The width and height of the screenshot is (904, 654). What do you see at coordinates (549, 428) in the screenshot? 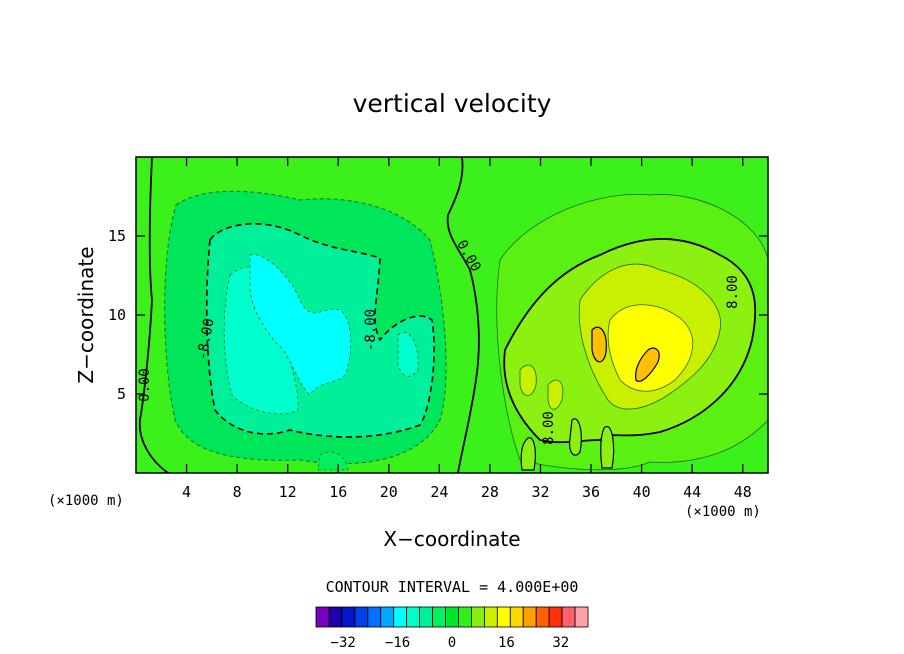
I see `contour-label-pos8-low: 8.00` at bounding box center [549, 428].